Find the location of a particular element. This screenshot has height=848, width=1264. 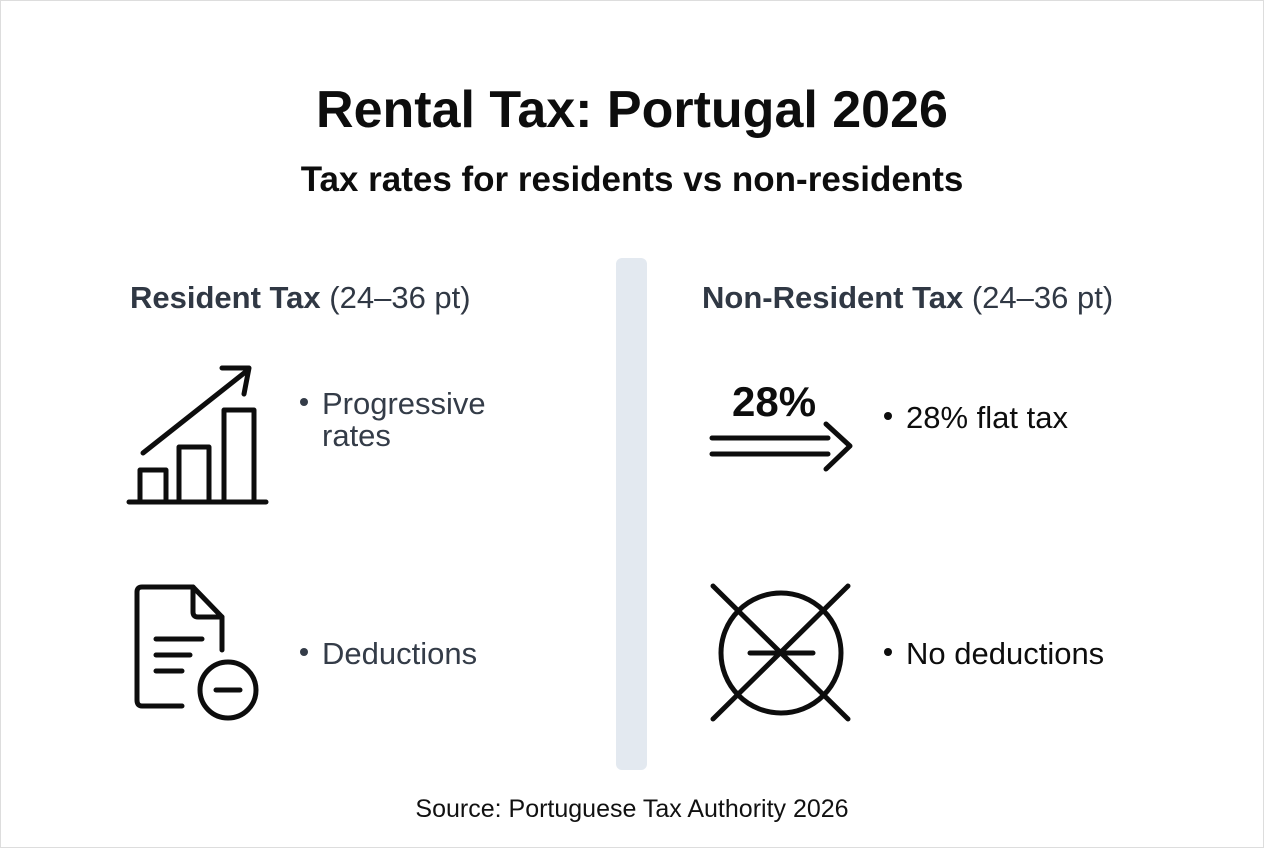

non-resident-heading-bold: Non-Resident Tax is located at coordinates (833, 297).